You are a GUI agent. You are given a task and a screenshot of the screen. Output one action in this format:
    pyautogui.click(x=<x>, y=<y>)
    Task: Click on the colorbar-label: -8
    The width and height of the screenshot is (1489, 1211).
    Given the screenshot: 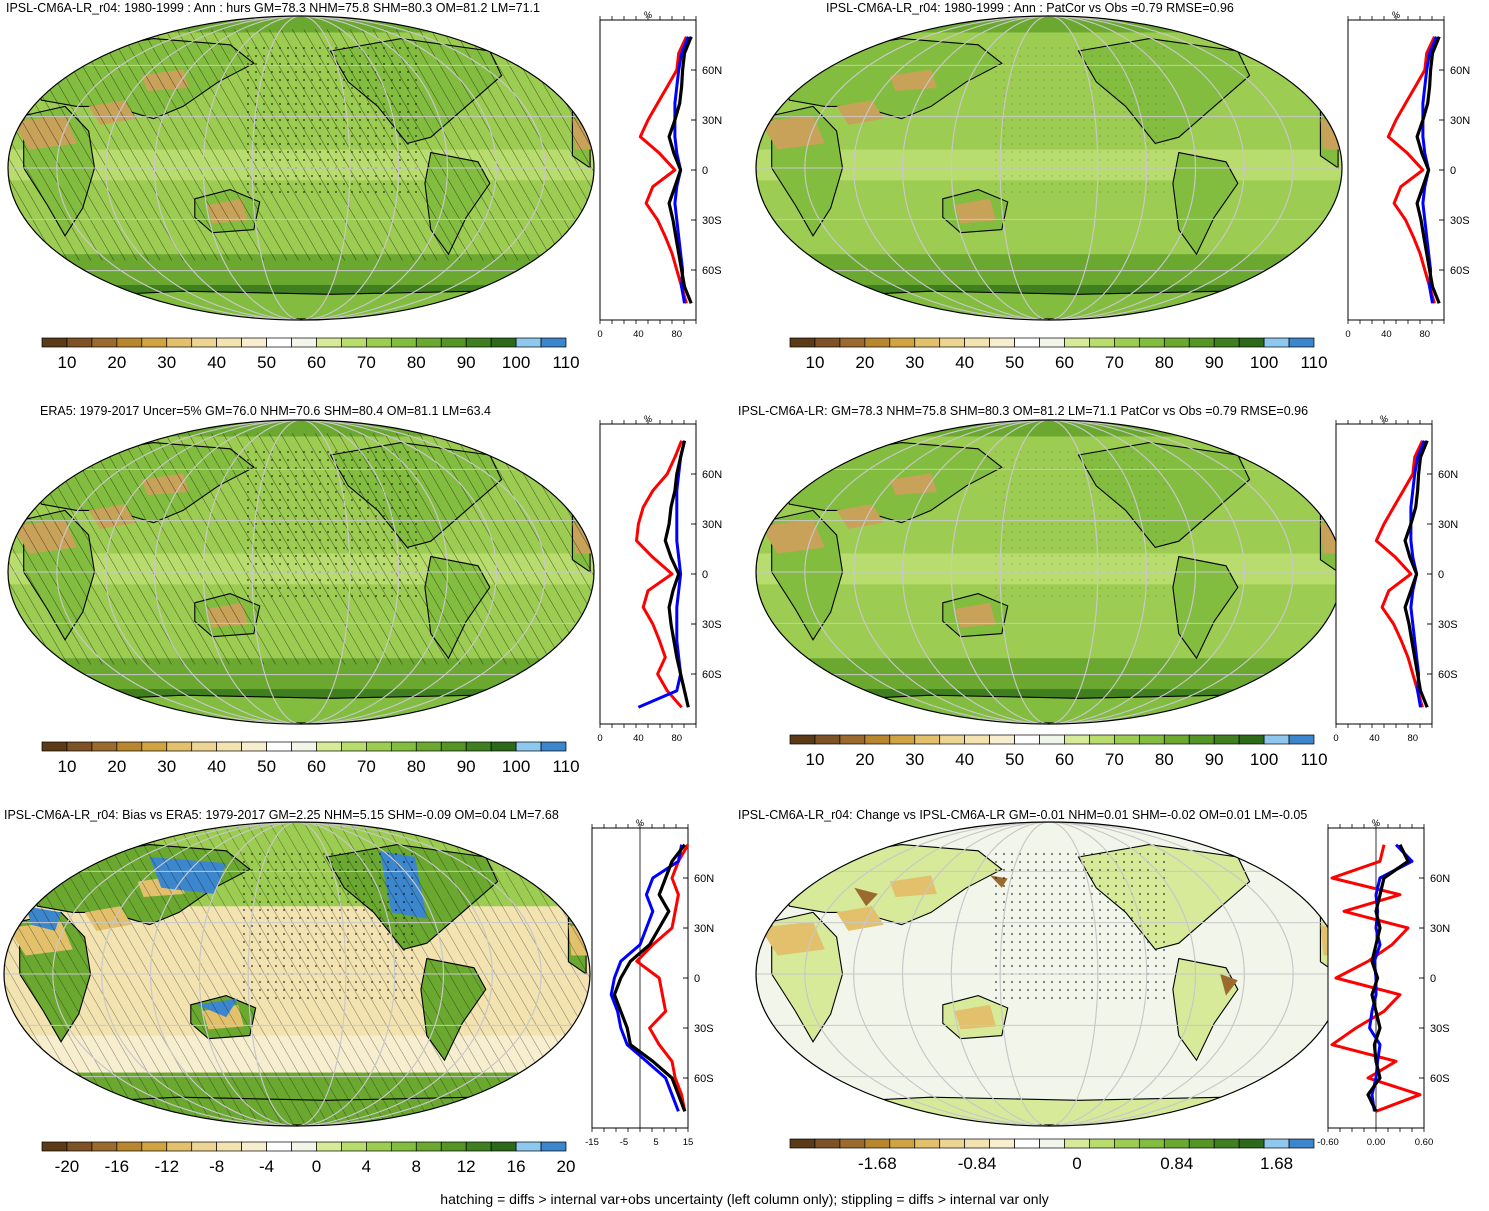 What is the action you would take?
    pyautogui.click(x=216, y=1166)
    